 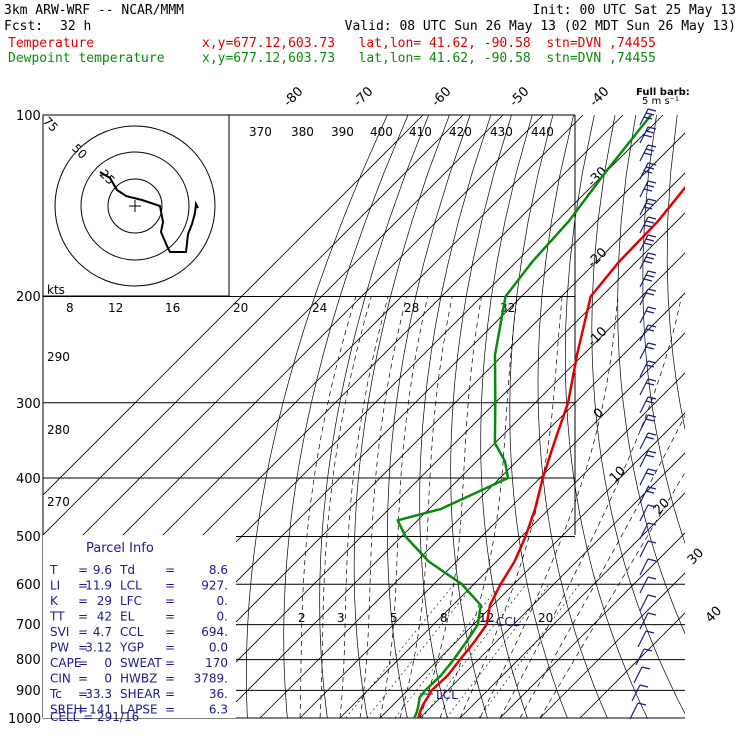 What do you see at coordinates (714, 615) in the screenshot?
I see `isotherm-label: 40` at bounding box center [714, 615].